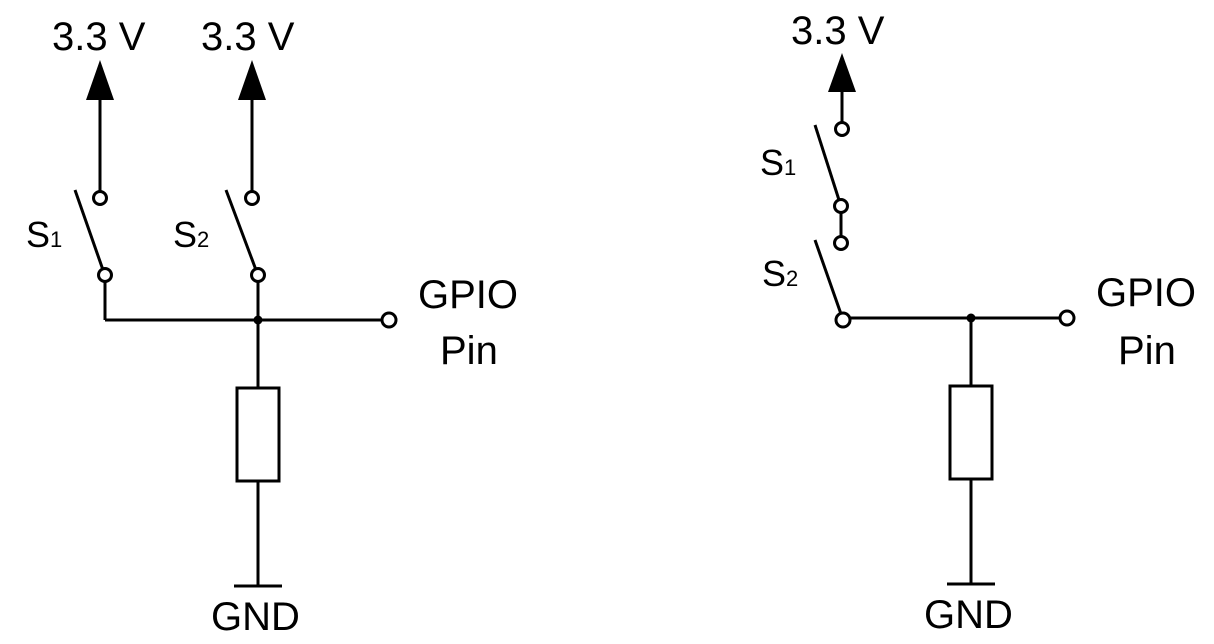  What do you see at coordinates (258, 320) in the screenshot?
I see `junction-dot` at bounding box center [258, 320].